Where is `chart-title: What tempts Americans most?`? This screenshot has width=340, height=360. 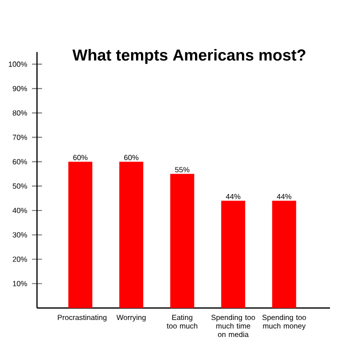 chart-title: What tempts Americans most? is located at coordinates (189, 56).